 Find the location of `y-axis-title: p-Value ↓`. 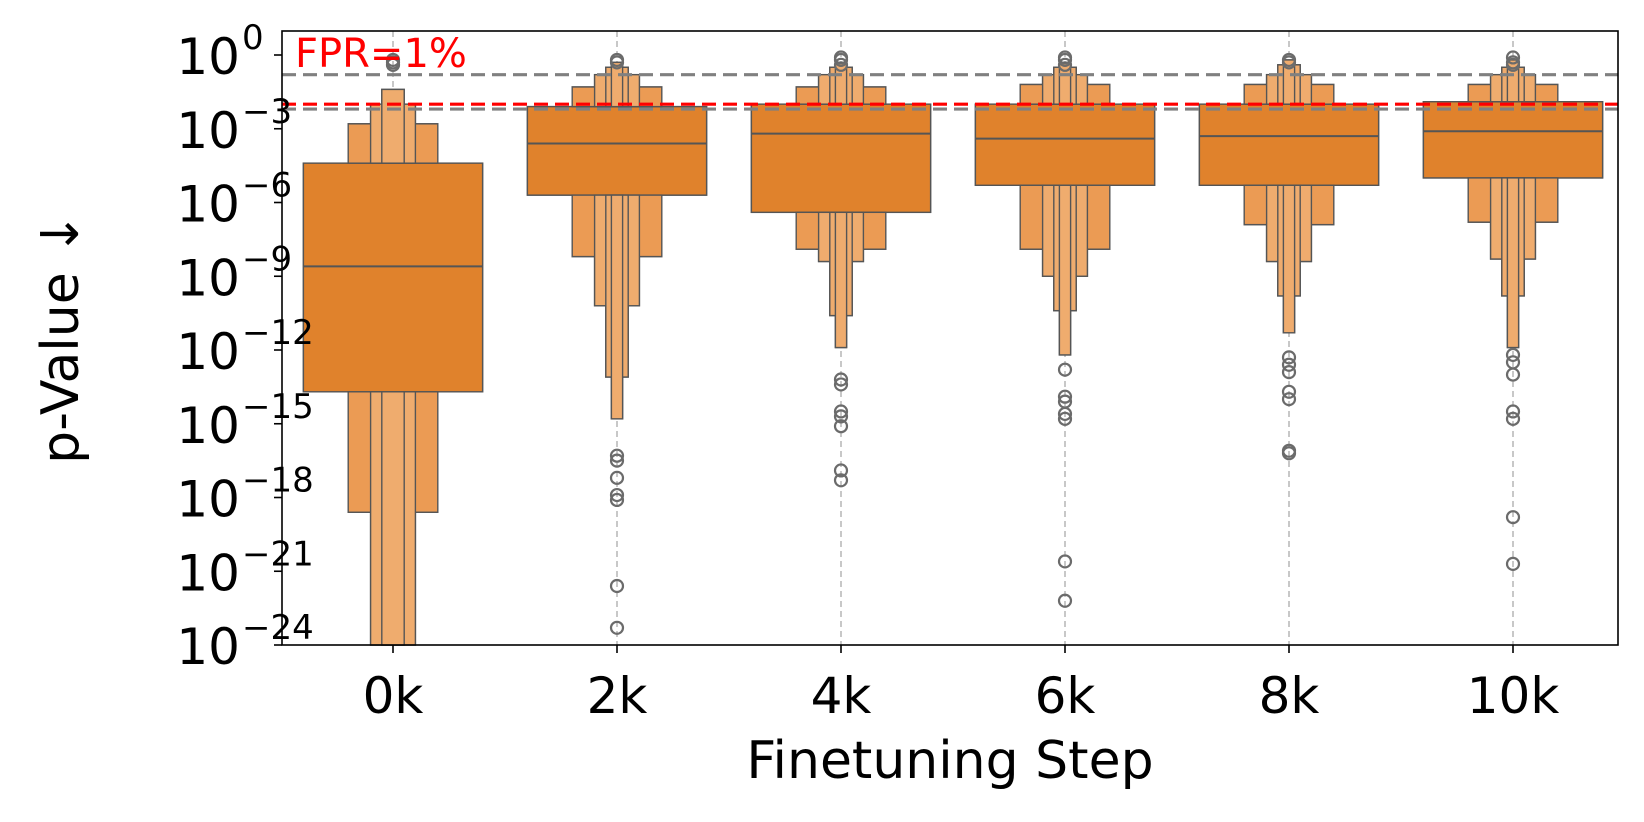

y-axis-title: p-Value ↓ is located at coordinates (61, 338).